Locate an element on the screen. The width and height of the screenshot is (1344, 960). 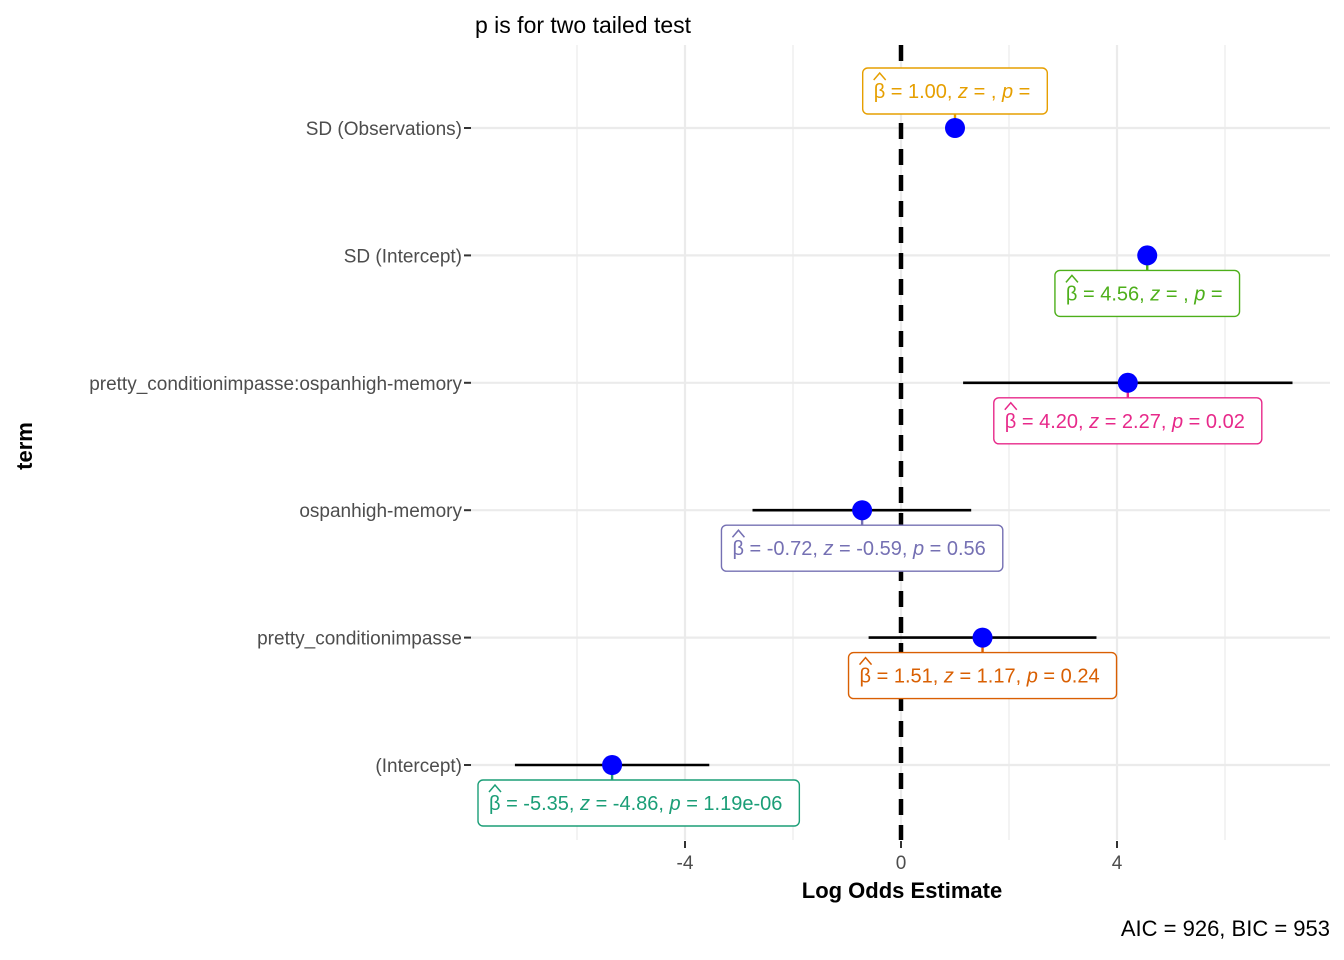
x-tick-label: 4 is located at coordinates (1117, 863).